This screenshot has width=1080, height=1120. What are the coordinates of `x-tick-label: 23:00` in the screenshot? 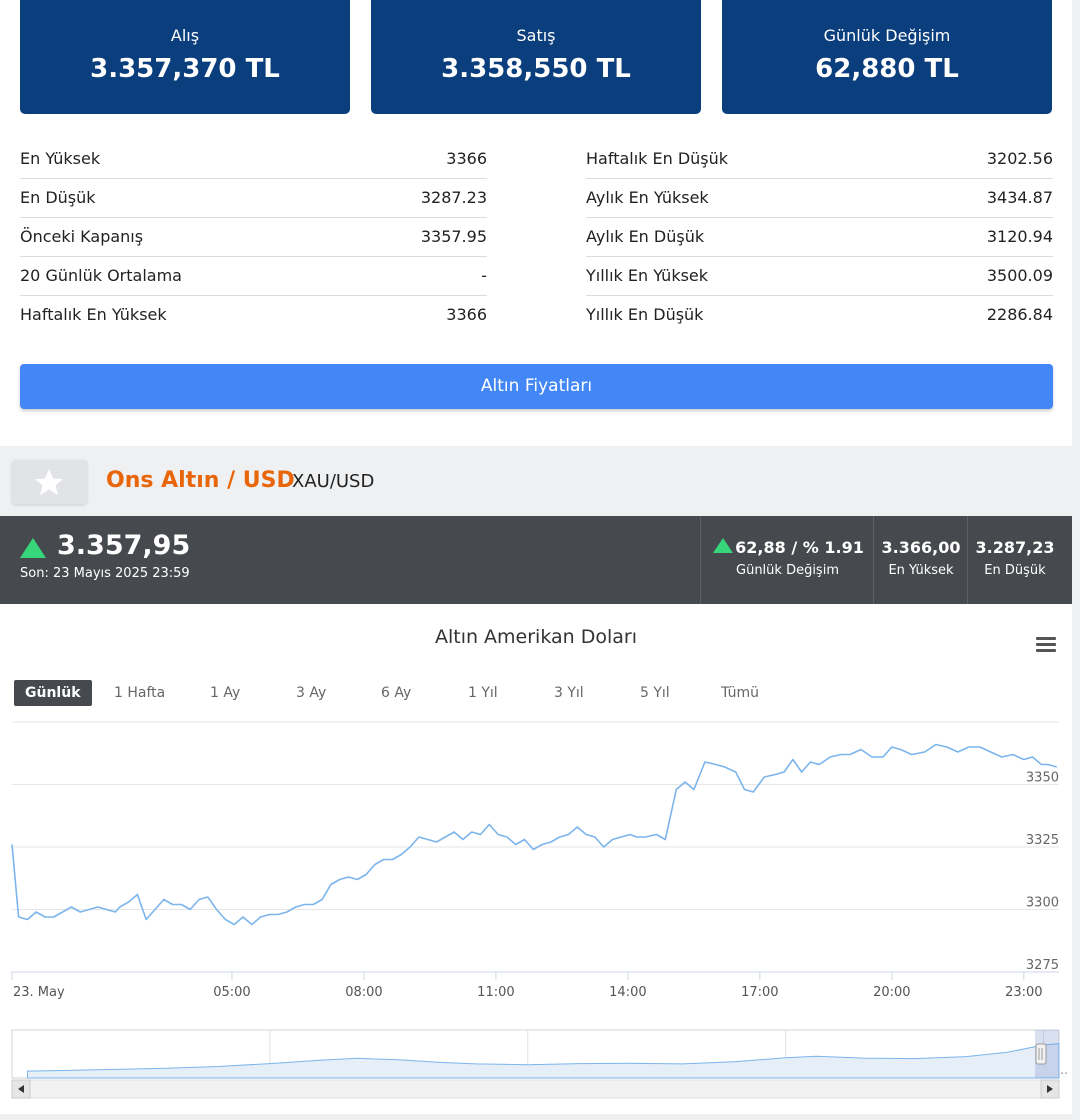 It's located at (1023, 992).